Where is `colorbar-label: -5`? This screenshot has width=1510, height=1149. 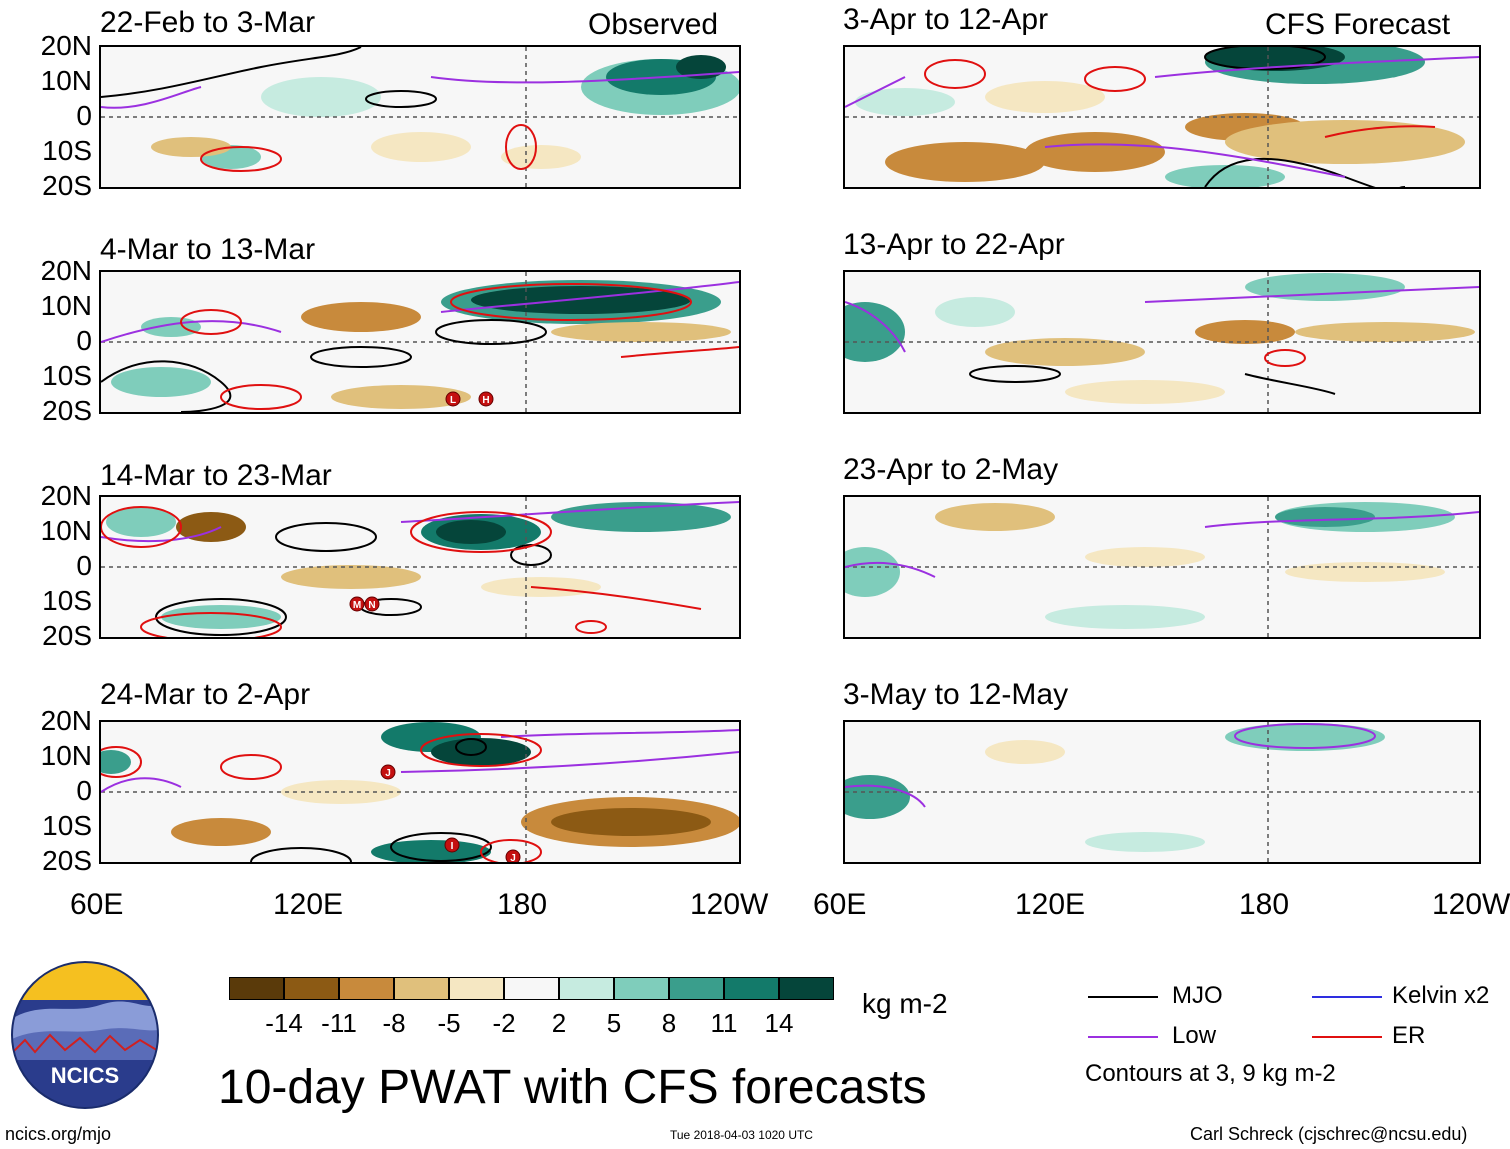
colorbar-label: -5 is located at coordinates (449, 1023).